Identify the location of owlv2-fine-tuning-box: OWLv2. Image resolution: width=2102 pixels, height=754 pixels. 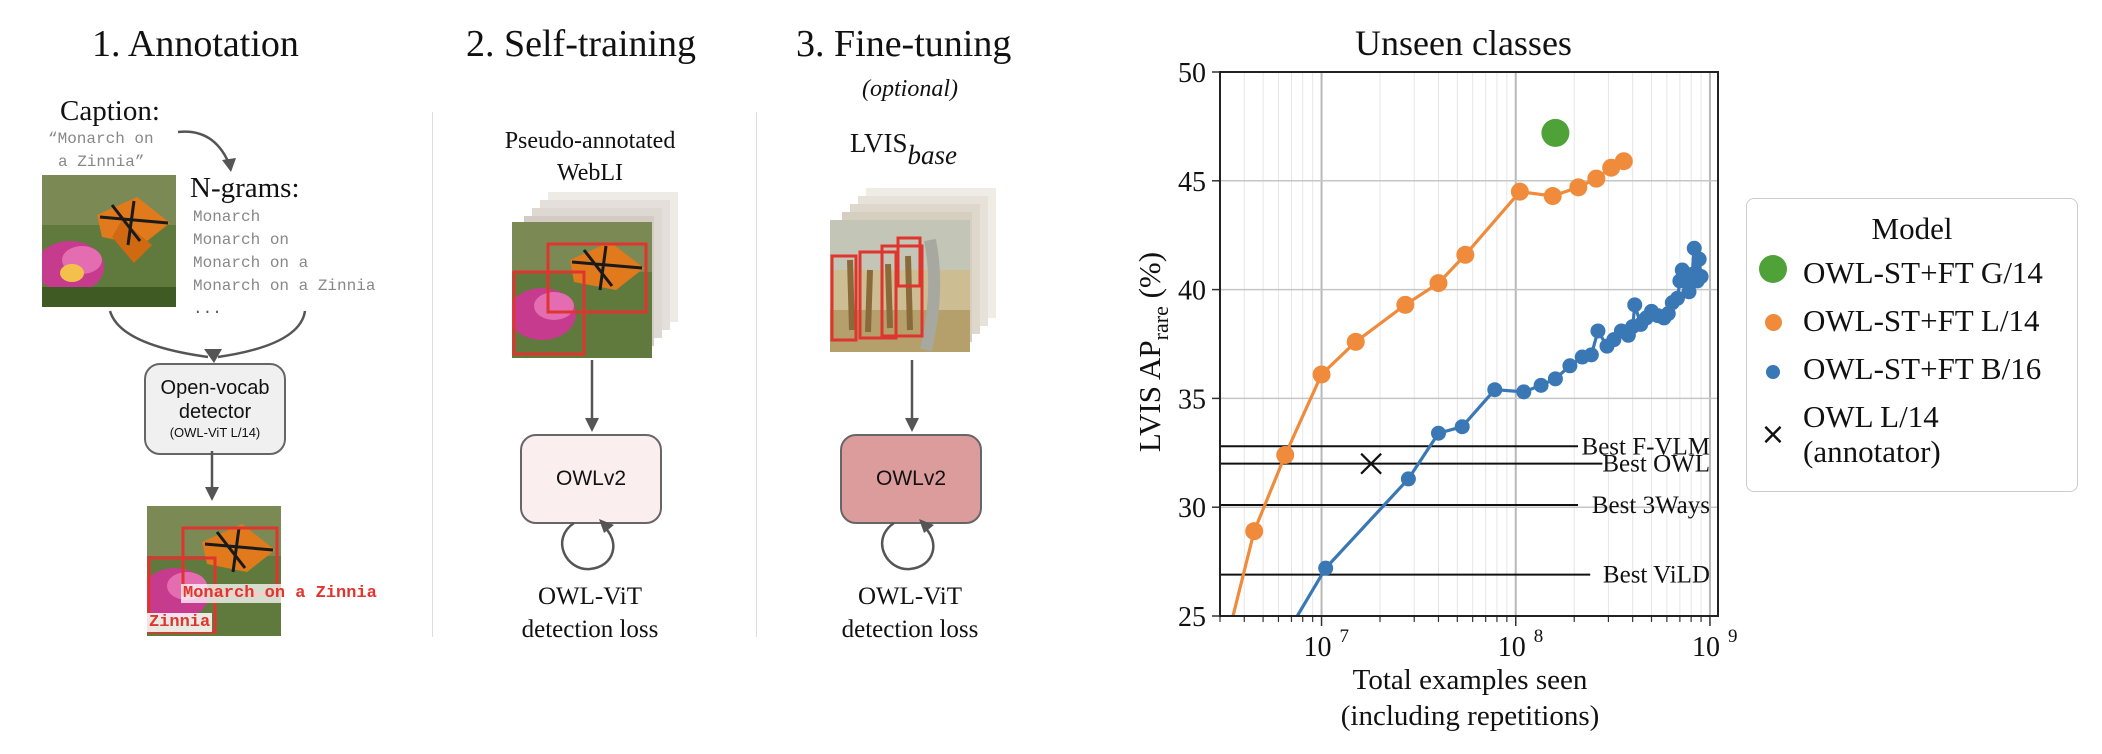
(911, 479).